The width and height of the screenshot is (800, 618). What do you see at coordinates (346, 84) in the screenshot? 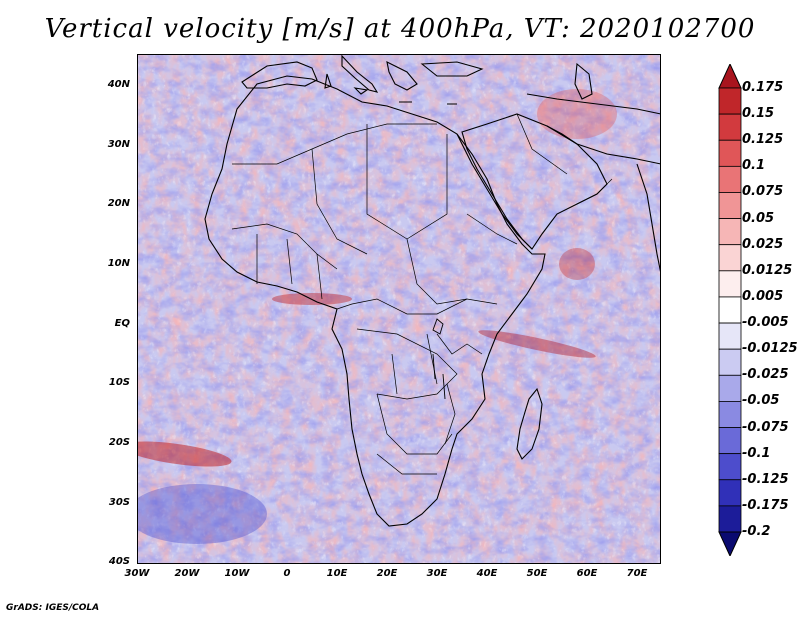
I see `sicily-sardinia` at bounding box center [346, 84].